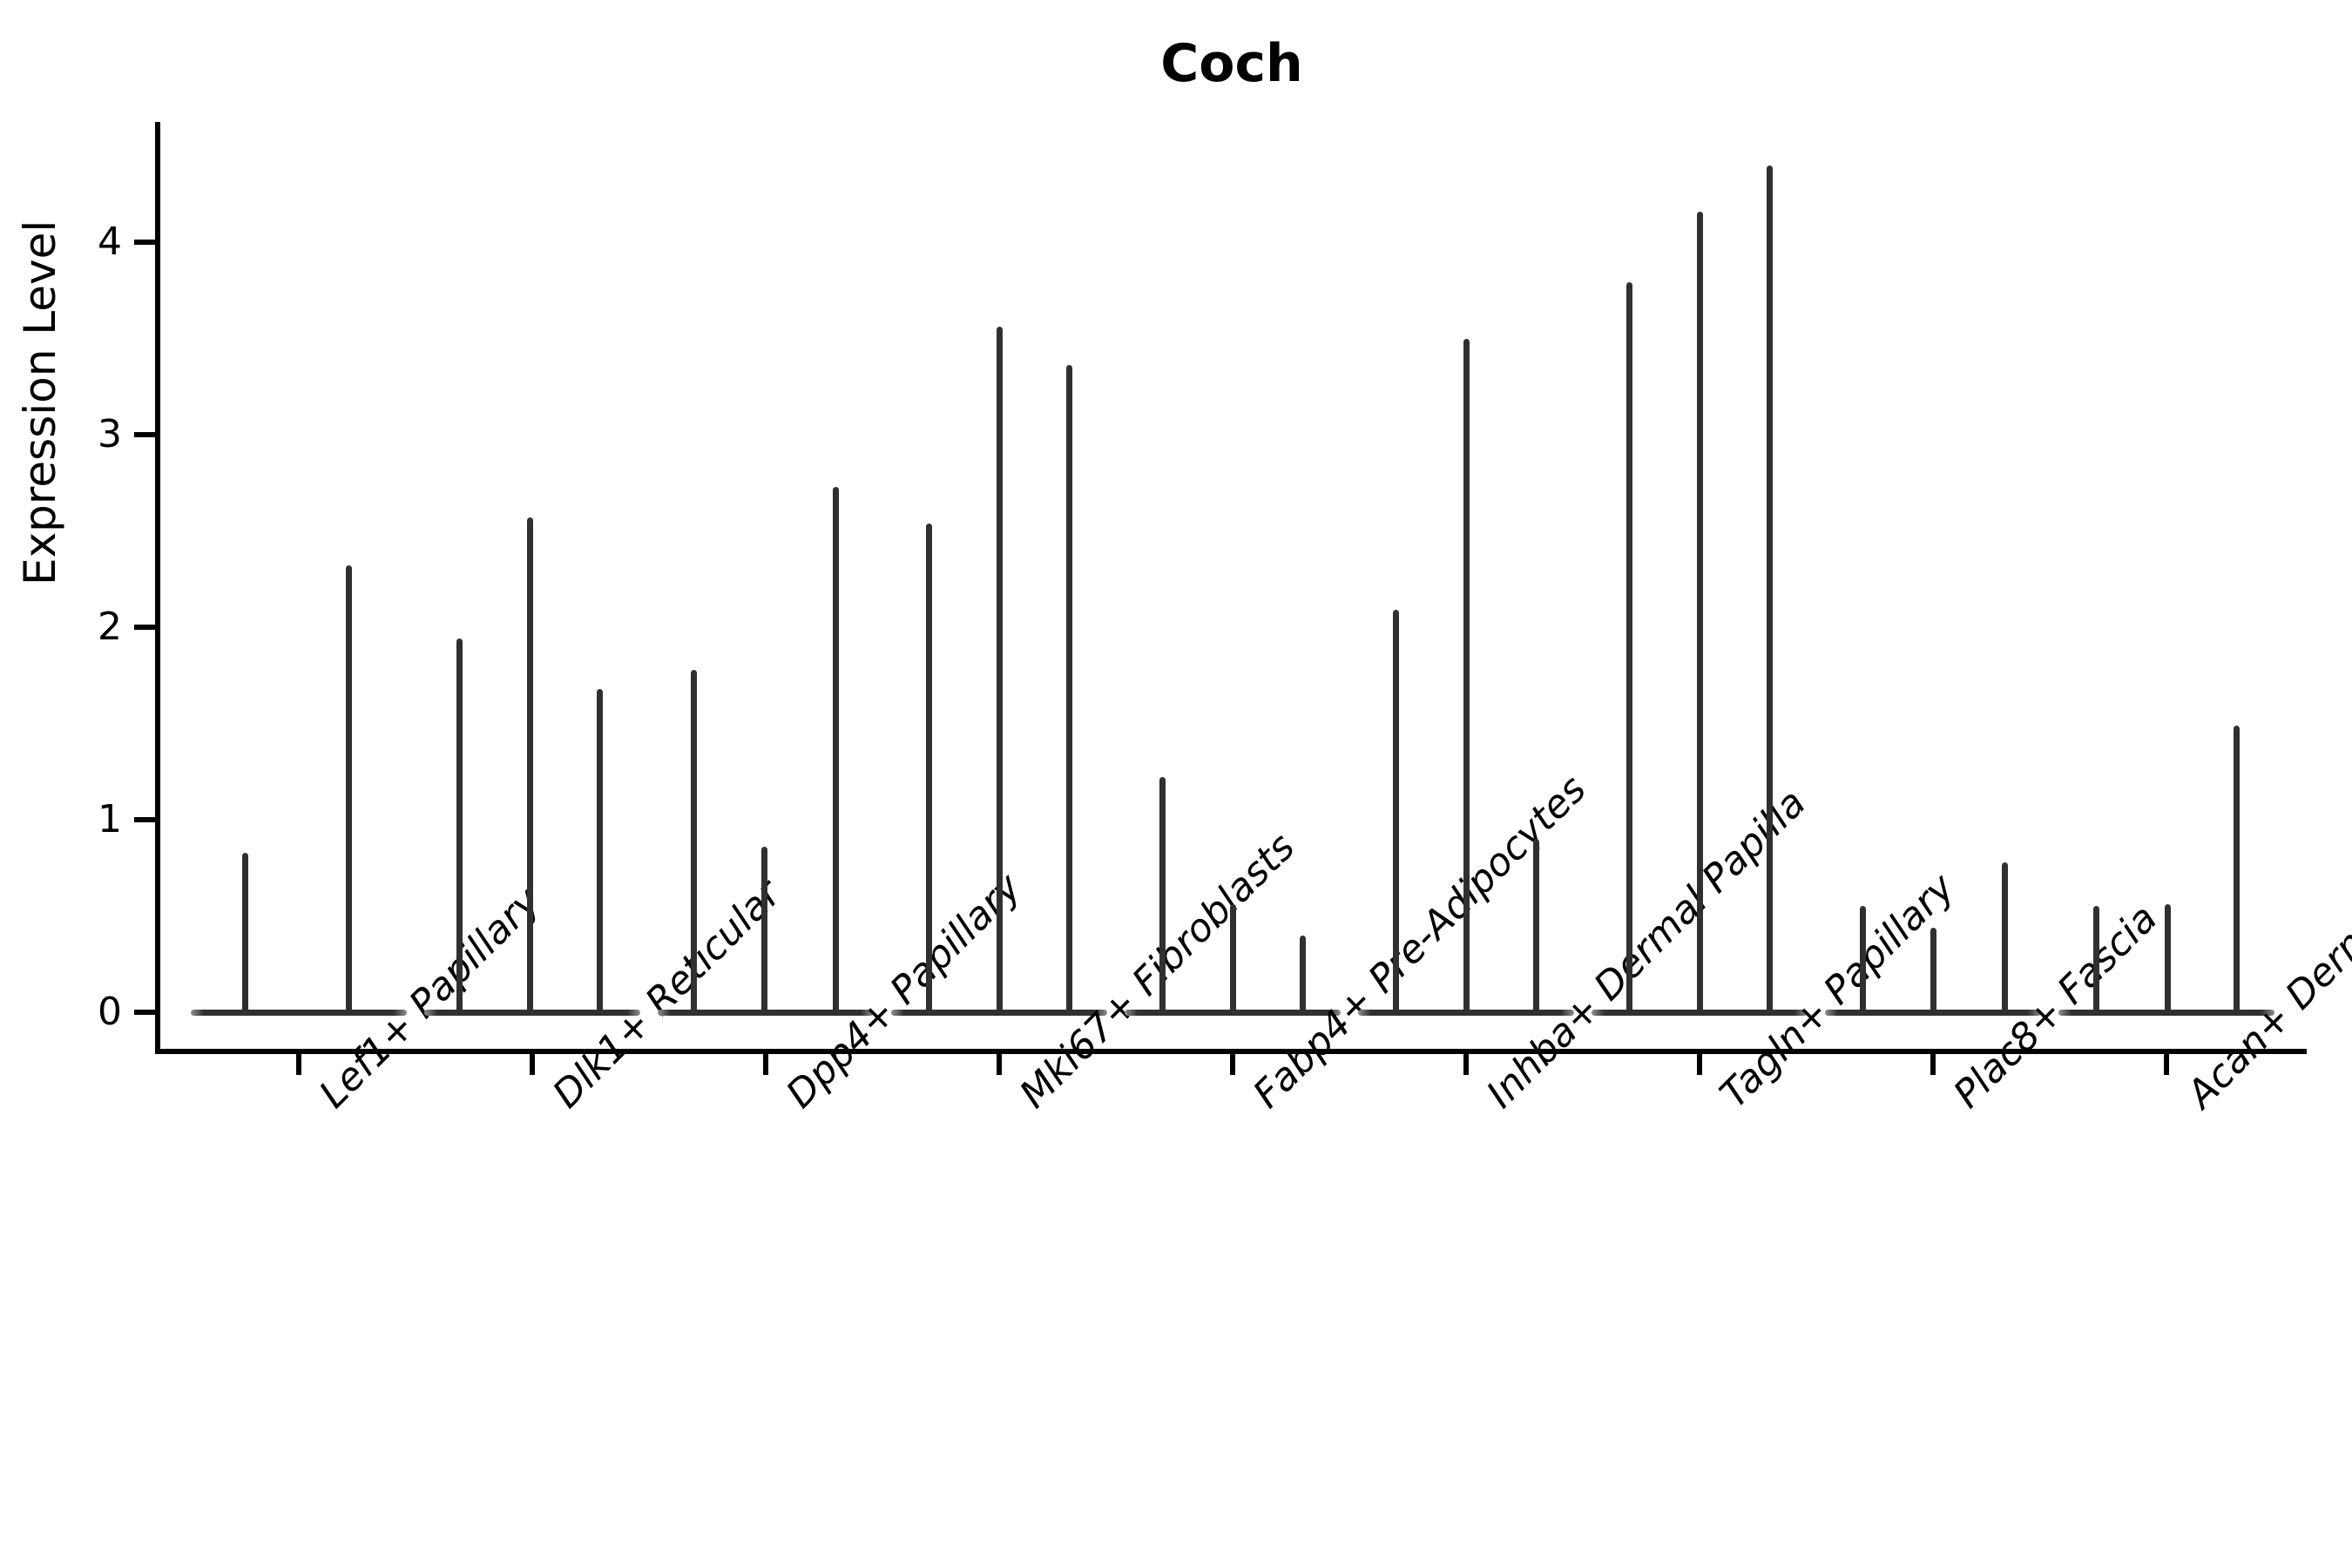  Describe the element at coordinates (430, 998) in the screenshot. I see `x-tick-label: Lef1+ Papillary` at that location.